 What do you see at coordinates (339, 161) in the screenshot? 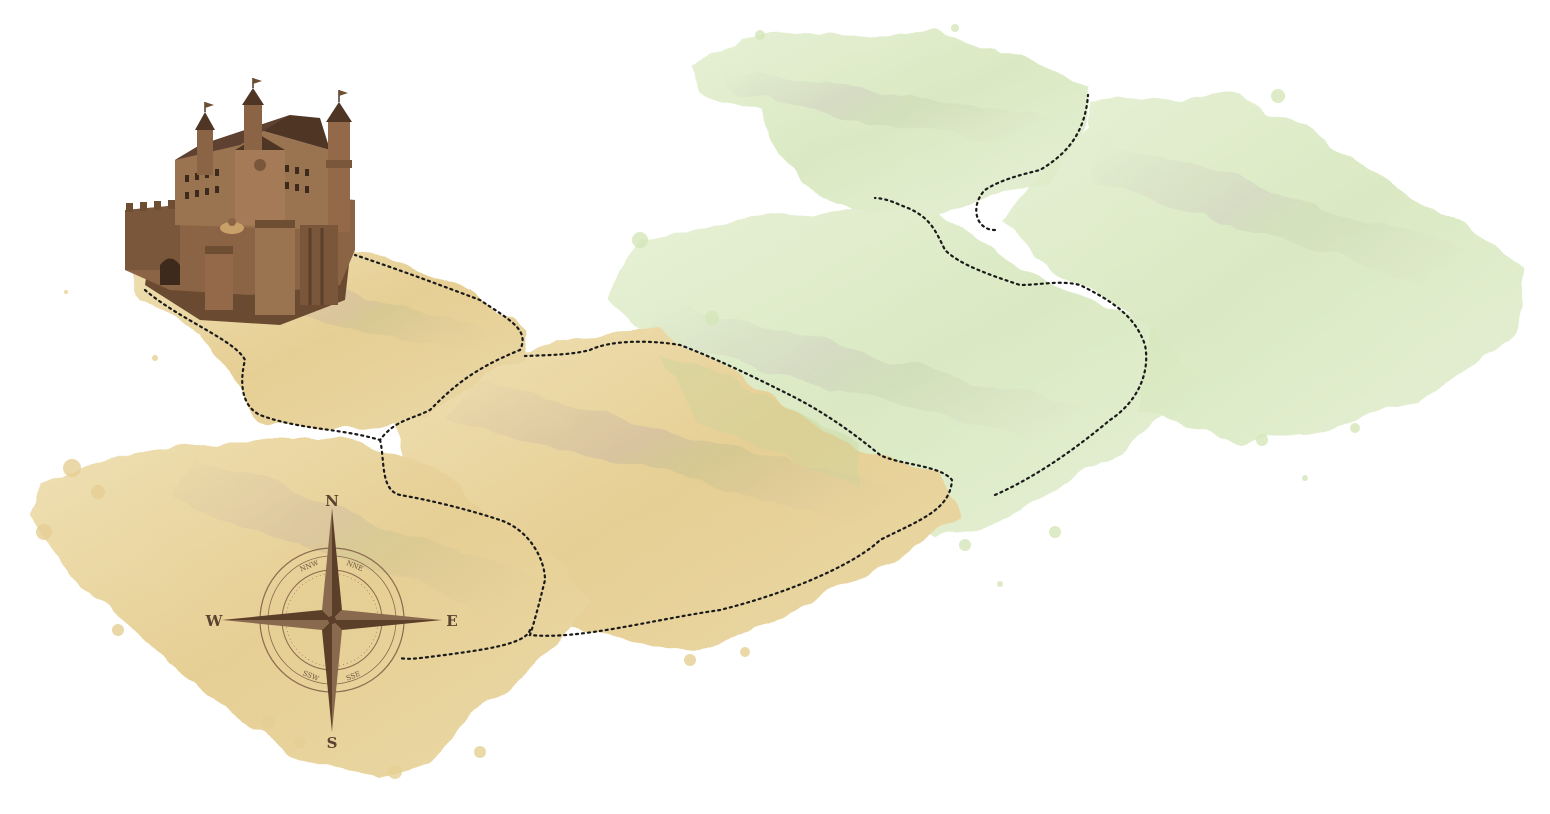
I see `castle-tower-right` at bounding box center [339, 161].